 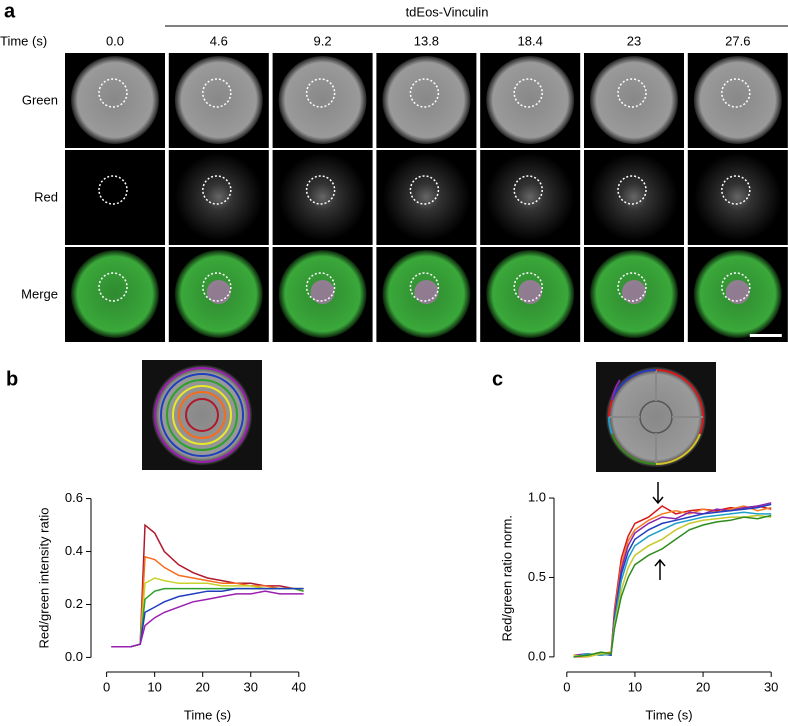 What do you see at coordinates (219, 40) in the screenshot?
I see `time-value: 4.6` at bounding box center [219, 40].